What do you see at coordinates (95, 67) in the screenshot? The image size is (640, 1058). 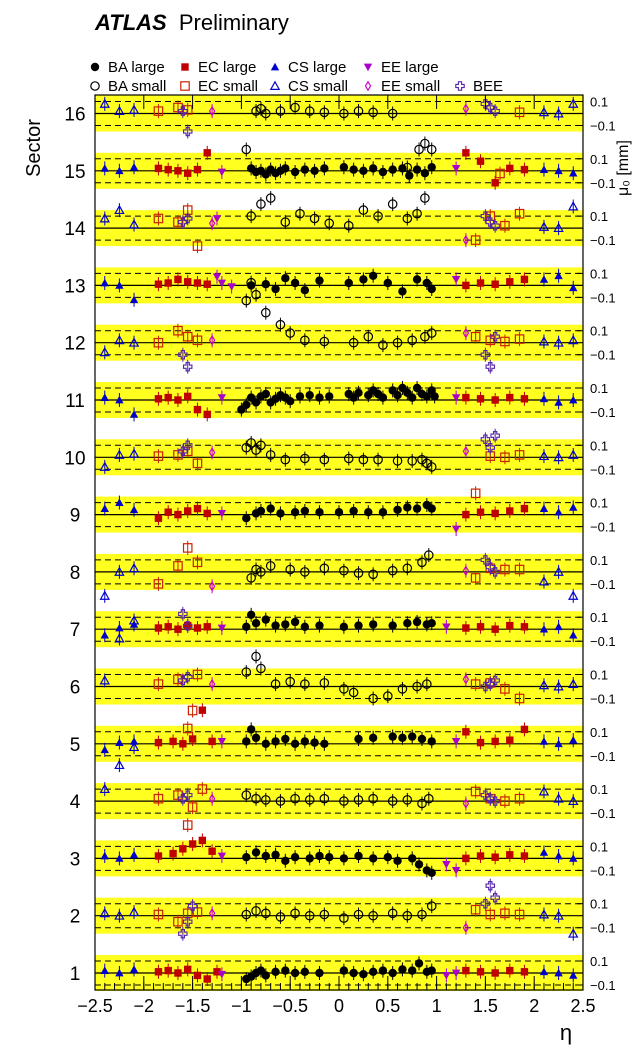 I see `legend-marker` at bounding box center [95, 67].